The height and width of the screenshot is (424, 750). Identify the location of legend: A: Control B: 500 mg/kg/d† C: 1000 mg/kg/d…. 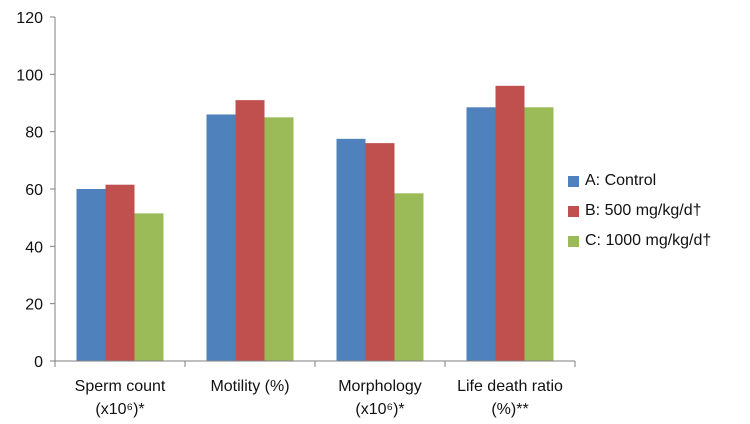
(639, 215).